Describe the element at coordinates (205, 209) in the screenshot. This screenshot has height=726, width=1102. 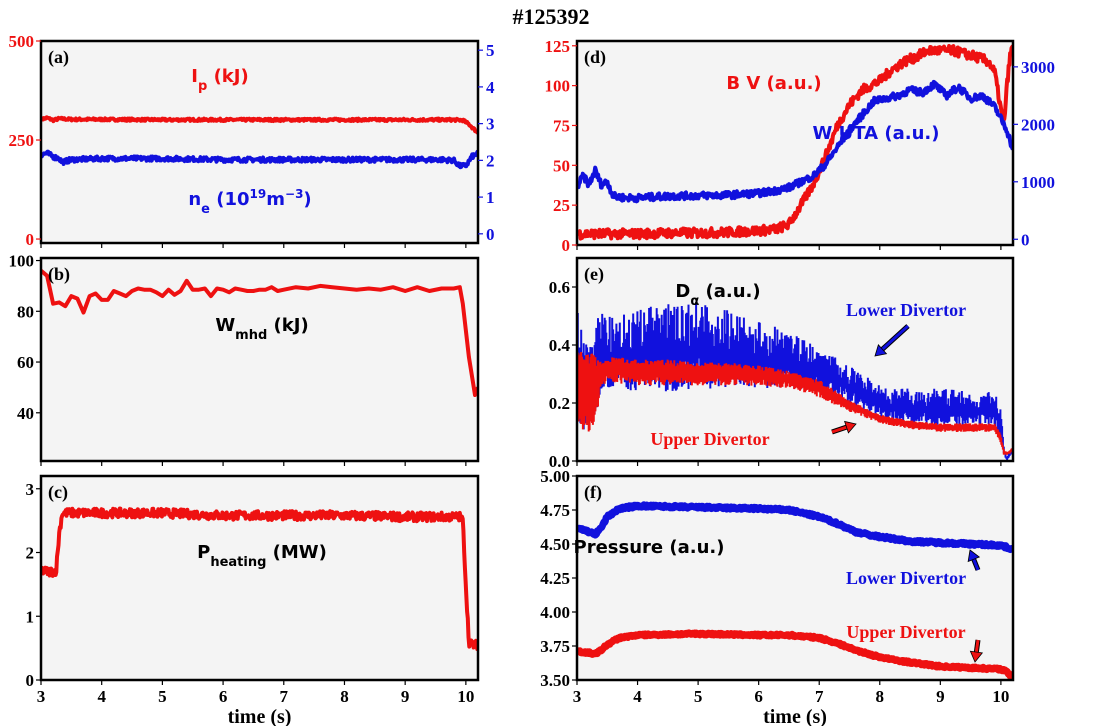
I see `sub: e` at that location.